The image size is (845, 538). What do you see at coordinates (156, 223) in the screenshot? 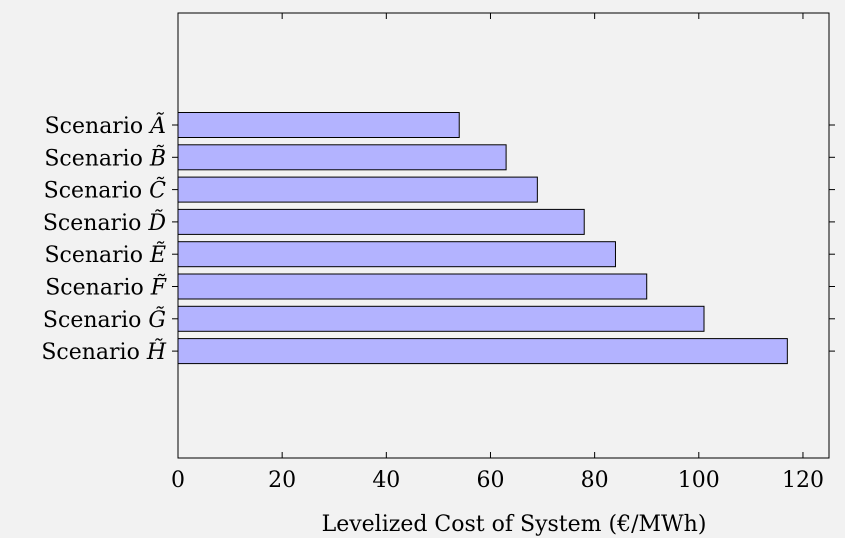
I see `category-label-symbol: D̃` at bounding box center [156, 223].